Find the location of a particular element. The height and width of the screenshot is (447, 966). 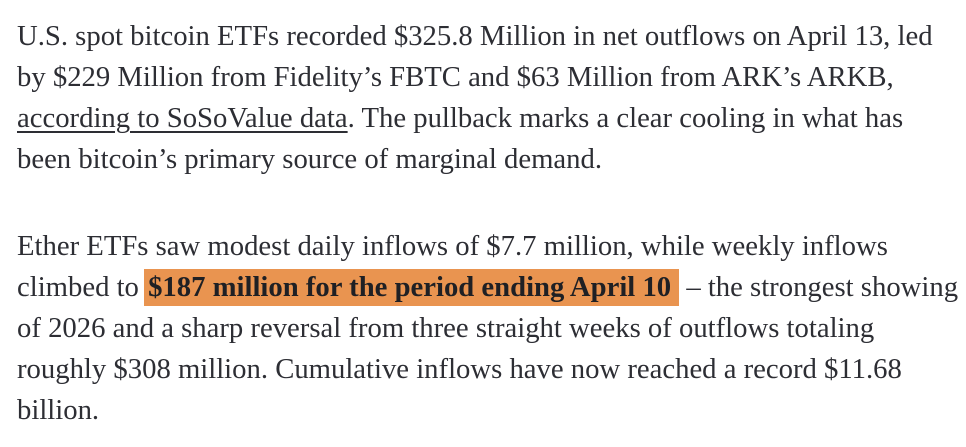

text-line: billion. is located at coordinates (491, 410).